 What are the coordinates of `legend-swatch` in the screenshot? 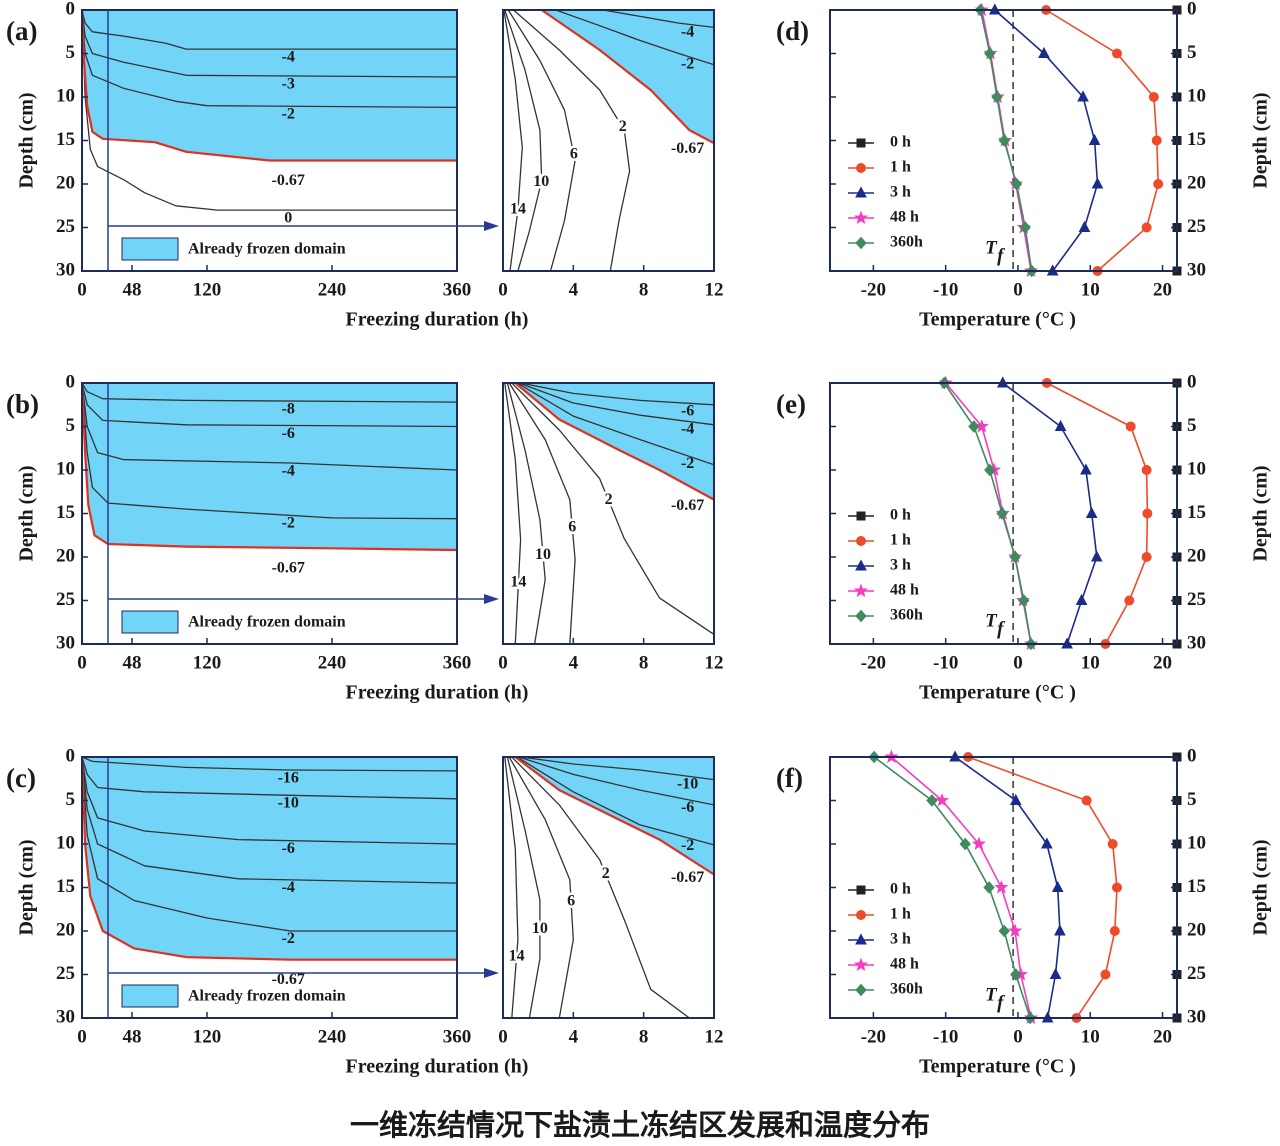 It's located at (150, 622).